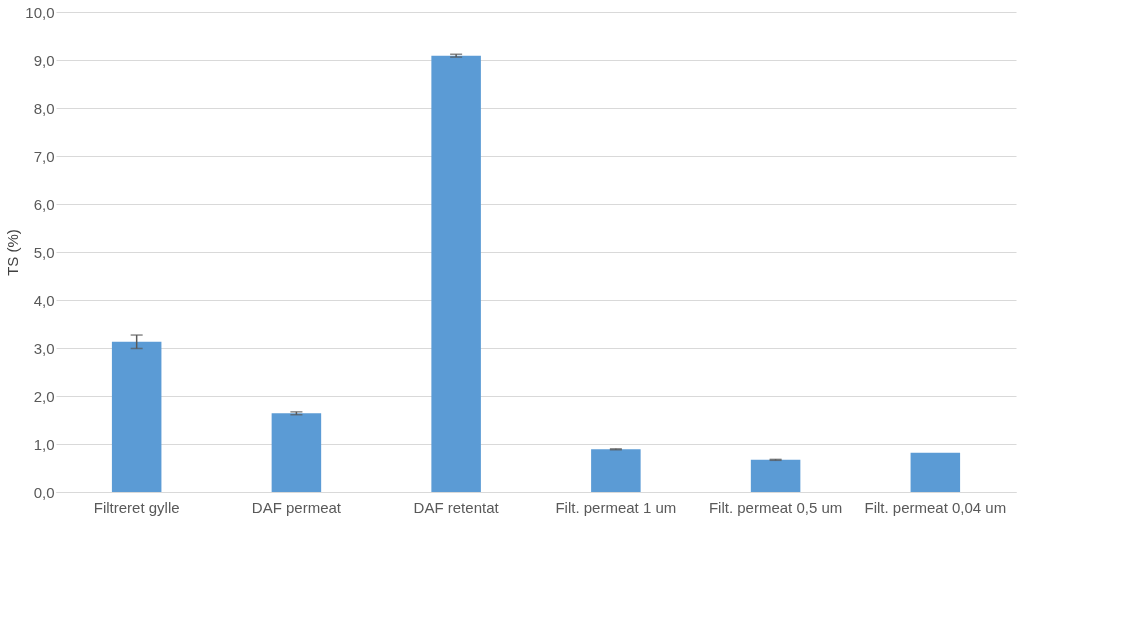 This screenshot has height=644, width=1128. What do you see at coordinates (775, 507) in the screenshot?
I see `x-tick-label: Filt. permeat 0,5 um` at bounding box center [775, 507].